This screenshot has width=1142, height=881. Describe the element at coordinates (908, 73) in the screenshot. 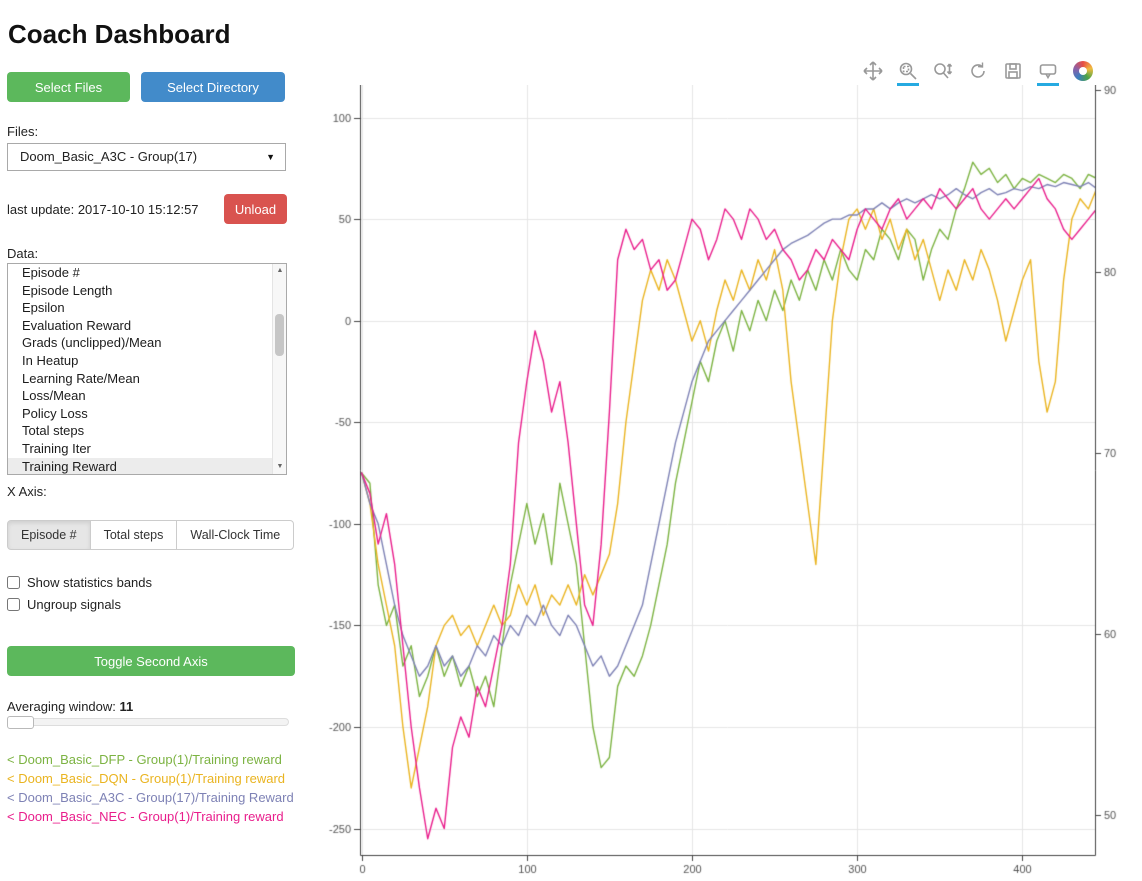

I see `box-zoom-icon` at that location.